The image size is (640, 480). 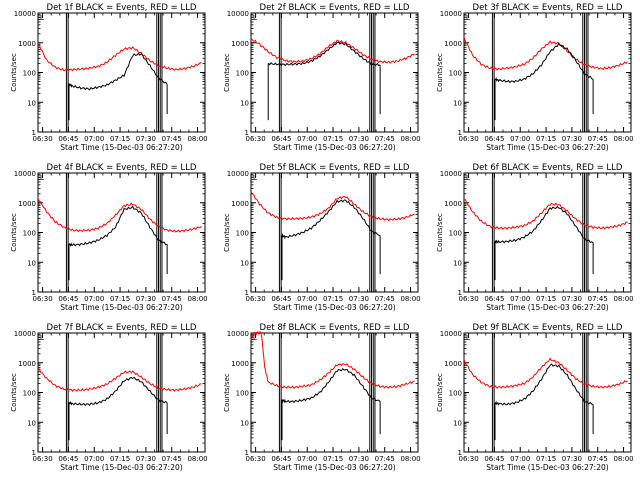 What do you see at coordinates (122, 8) in the screenshot?
I see `panel-title: Det 1f BLACK = Events, RED = LLD` at bounding box center [122, 8].